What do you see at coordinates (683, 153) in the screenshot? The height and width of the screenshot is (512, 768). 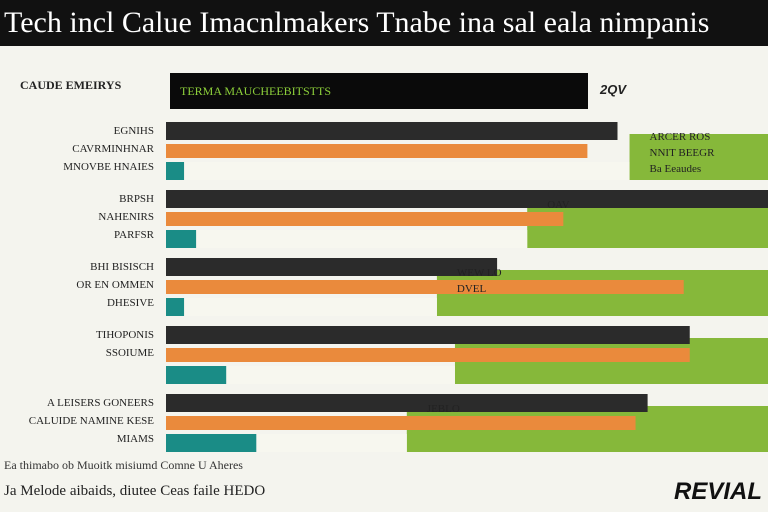 I see `annotation-label: NNIT BEEGR` at bounding box center [683, 153].